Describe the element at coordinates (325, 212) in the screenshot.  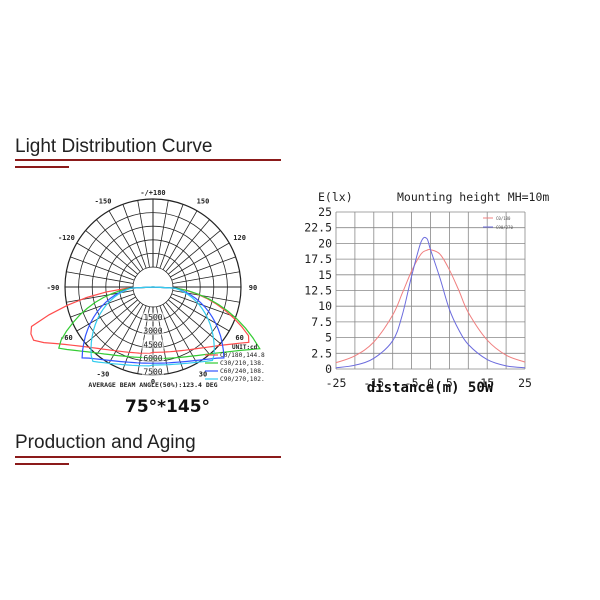
I see `y-tick-label: 25` at that location.